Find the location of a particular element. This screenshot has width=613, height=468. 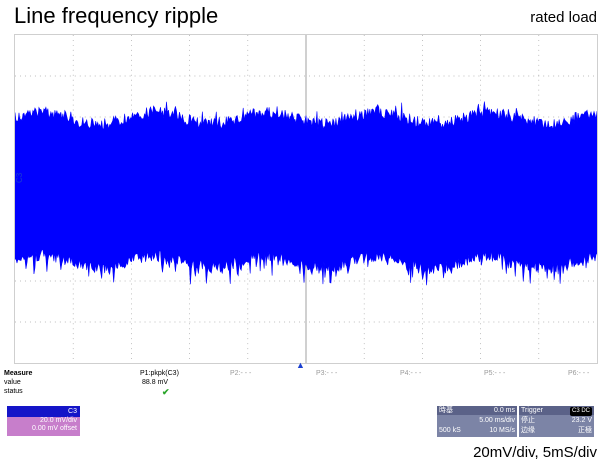

timebase-box: 時基 0.0 ms 5.00 ms/div 500 kS 10 MS/s is located at coordinates (477, 421).